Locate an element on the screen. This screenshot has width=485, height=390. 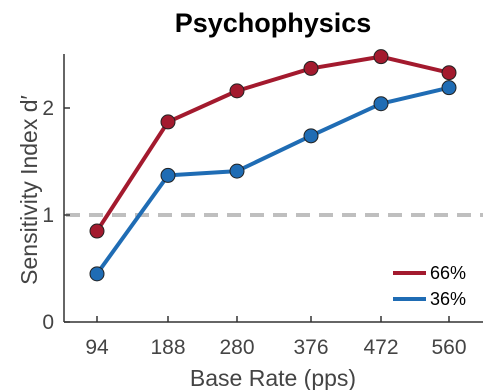
x-tick-label: 472 is located at coordinates (380, 347).